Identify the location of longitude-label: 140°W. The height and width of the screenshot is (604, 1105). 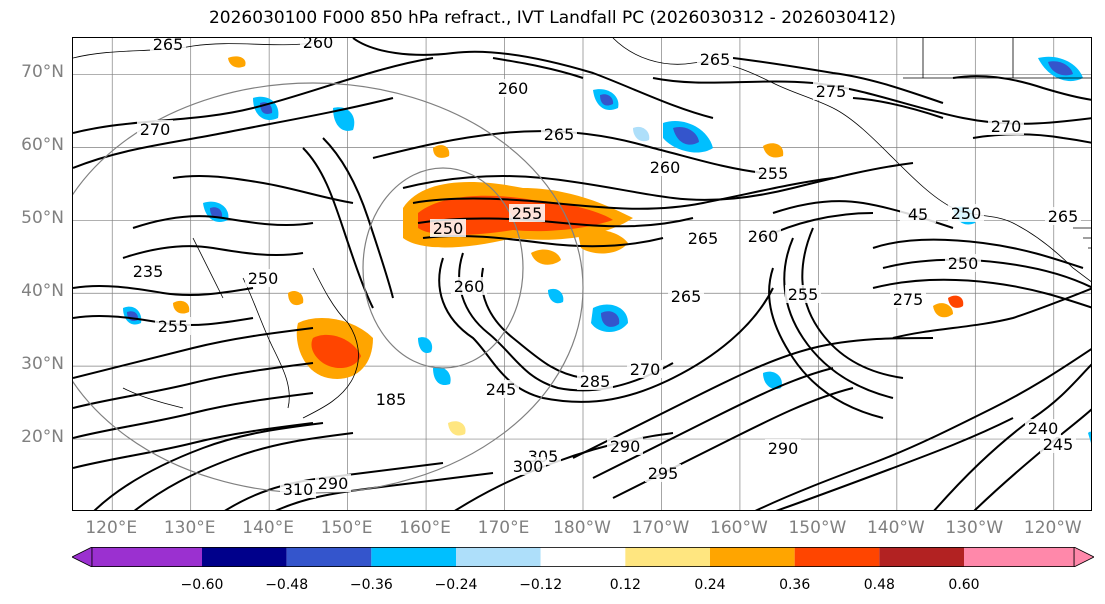
(895, 528).